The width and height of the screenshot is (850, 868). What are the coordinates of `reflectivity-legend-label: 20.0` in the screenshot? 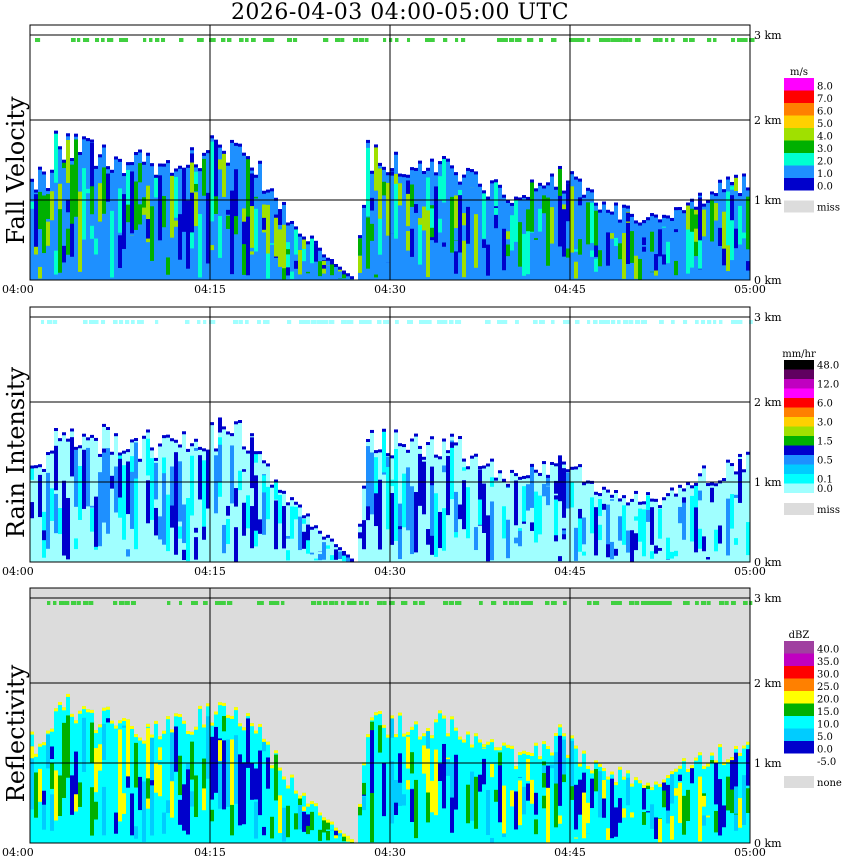 It's located at (828, 700).